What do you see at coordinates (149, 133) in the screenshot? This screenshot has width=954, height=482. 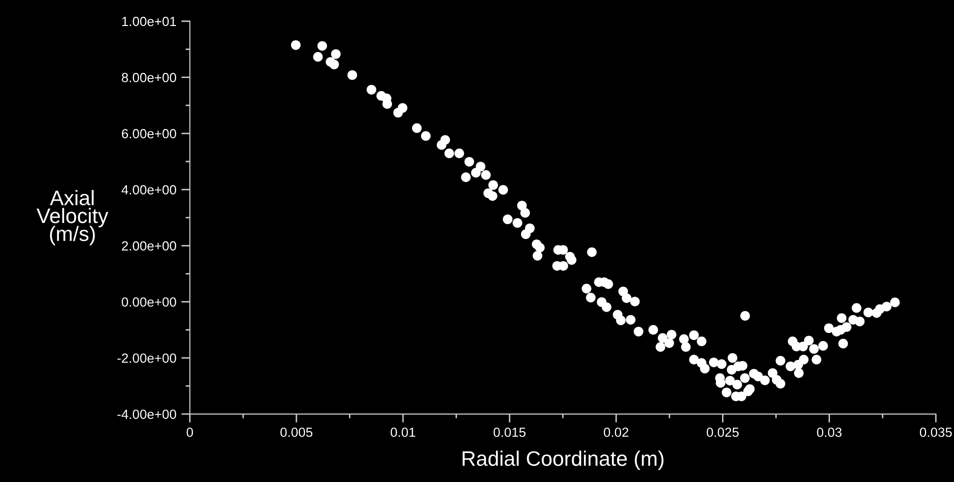 I see `y-tick-label: 6.00e+00` at bounding box center [149, 133].